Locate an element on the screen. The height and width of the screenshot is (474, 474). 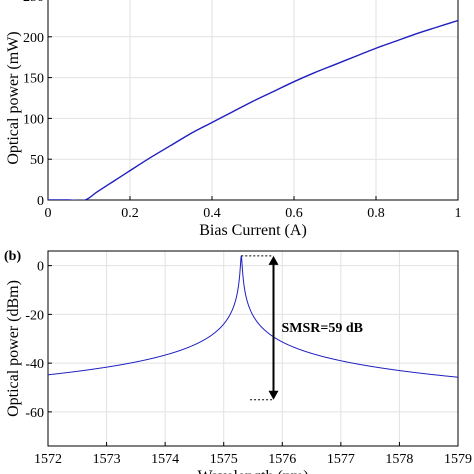
panel-b-xtick-label: 1573 is located at coordinates (107, 459).